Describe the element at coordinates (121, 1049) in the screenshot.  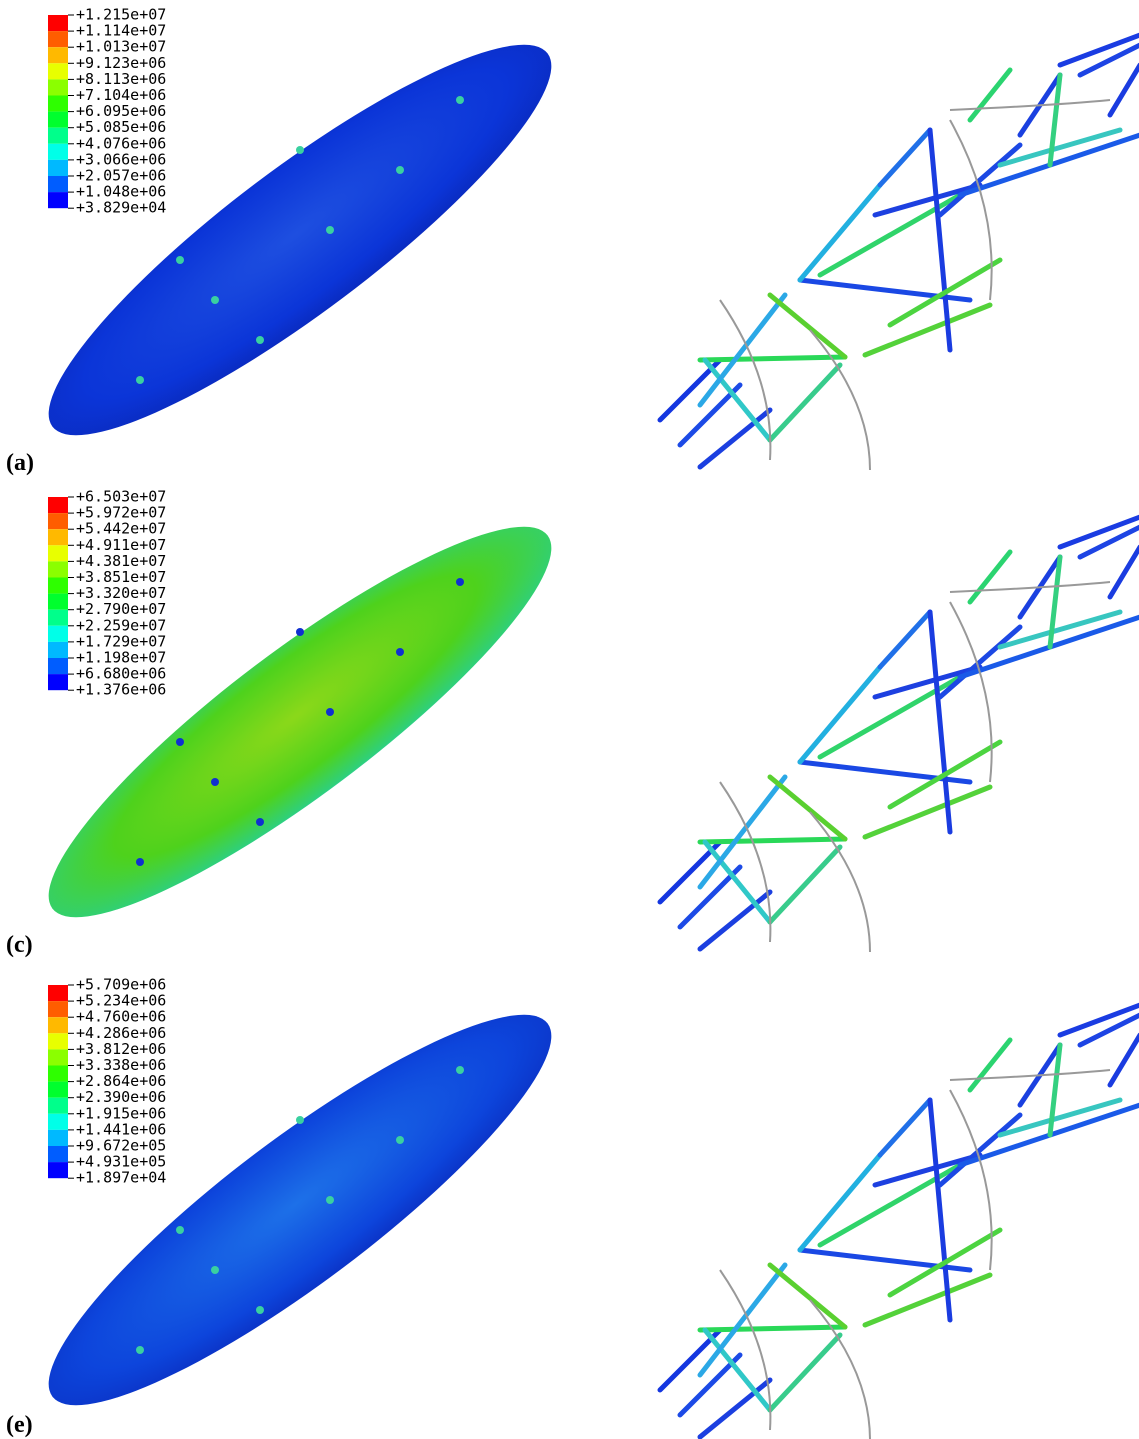
I see `legend-label: +3.812e+06` at that location.